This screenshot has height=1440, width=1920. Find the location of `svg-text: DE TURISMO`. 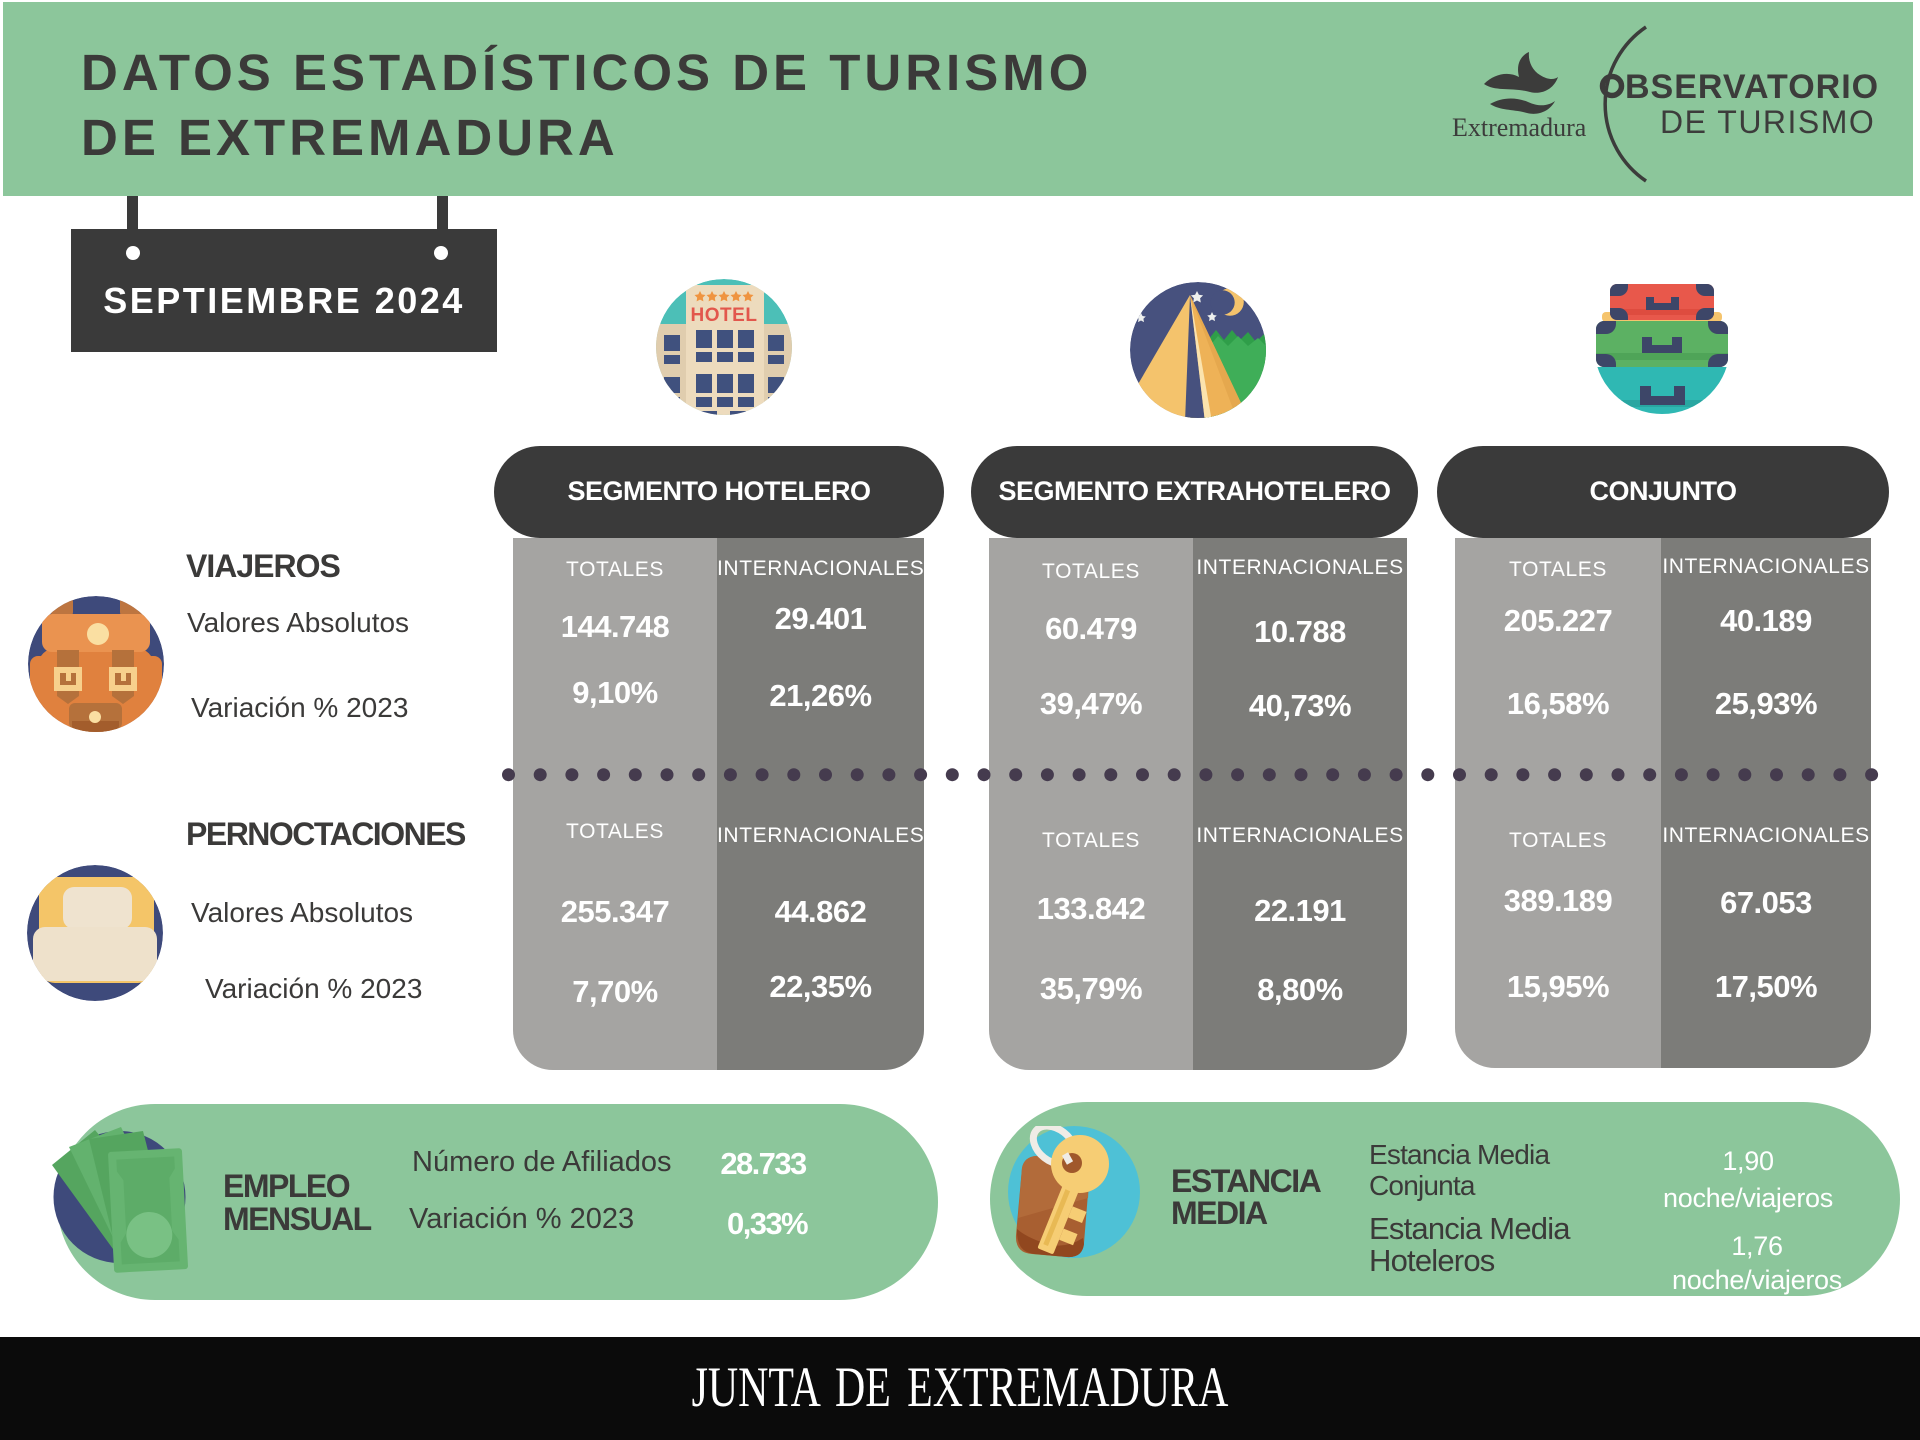

svg-text: DE TURISMO is located at coordinates (1767, 122).